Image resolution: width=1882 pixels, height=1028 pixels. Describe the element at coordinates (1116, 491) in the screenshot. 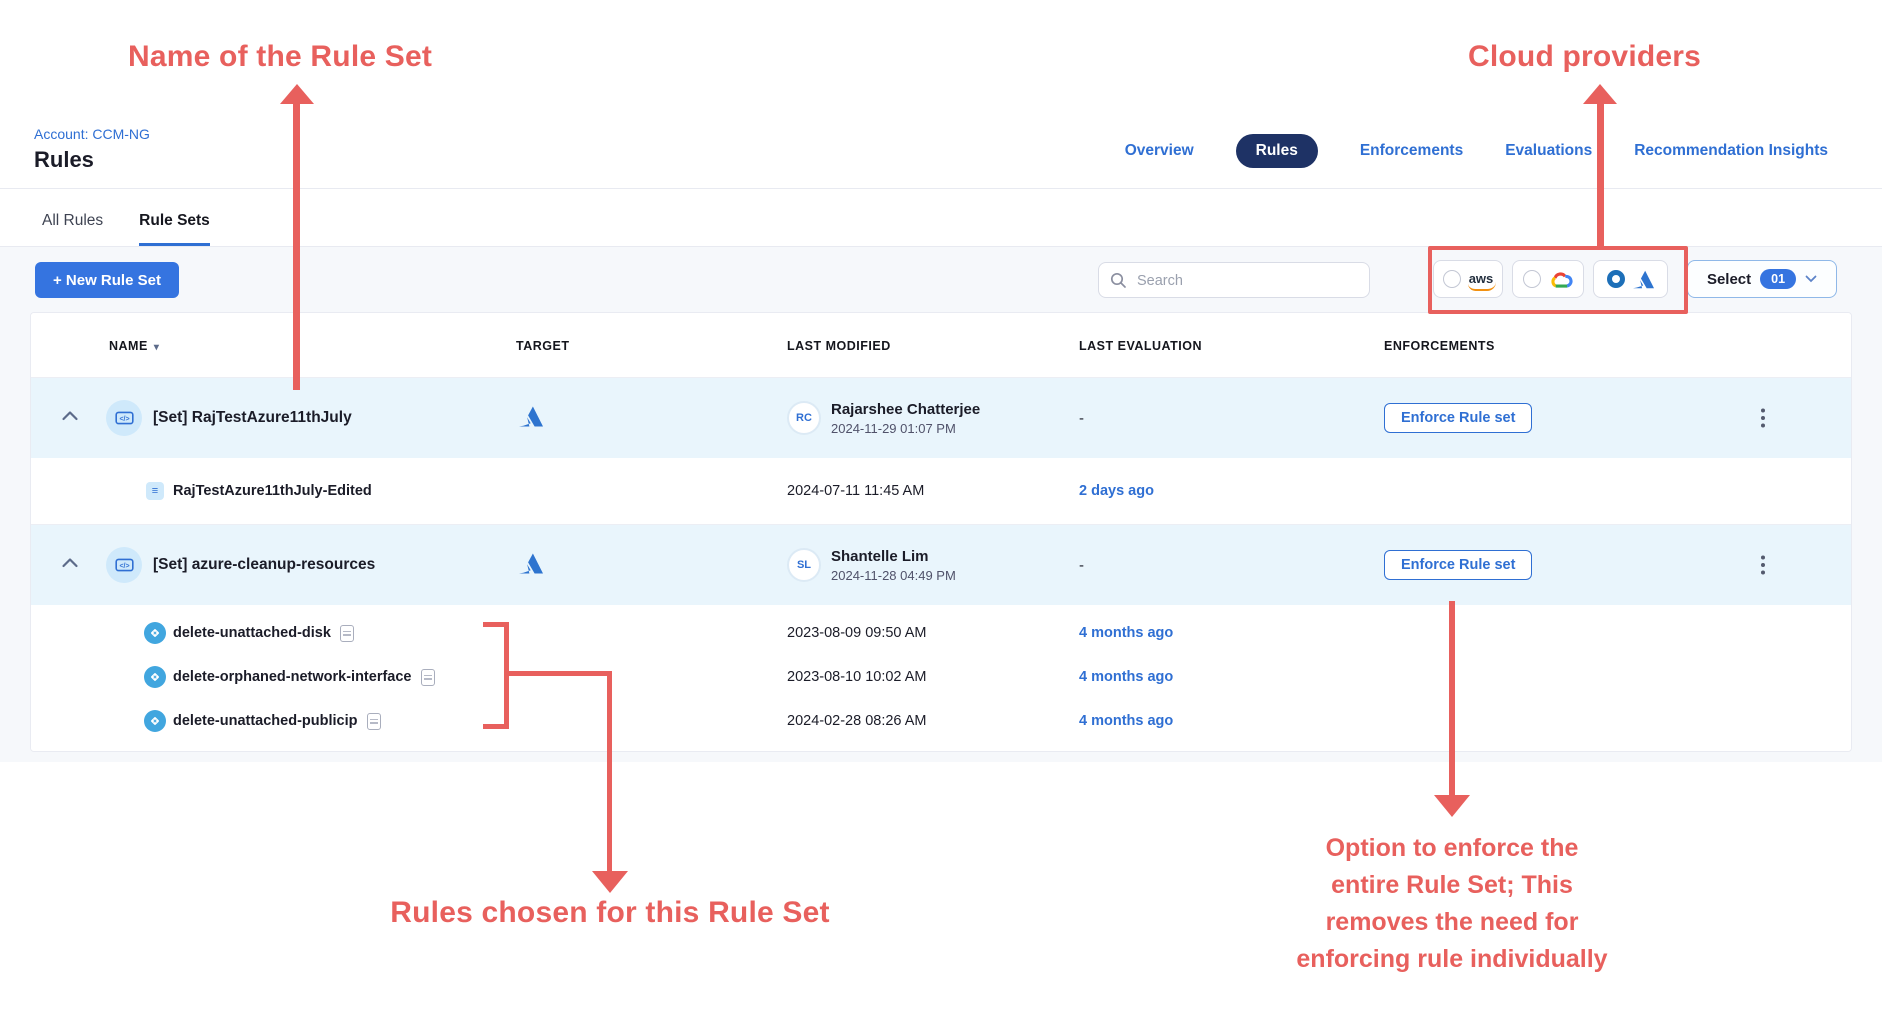

I see `rule-last-evaluation-link: 2 days ago` at that location.